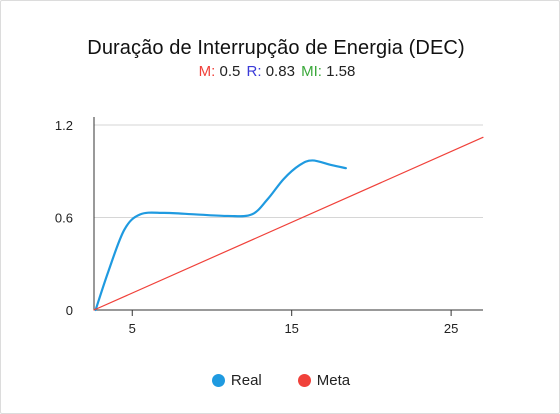 The height and width of the screenshot is (414, 560). I want to click on legend-marker-meta, so click(304, 380).